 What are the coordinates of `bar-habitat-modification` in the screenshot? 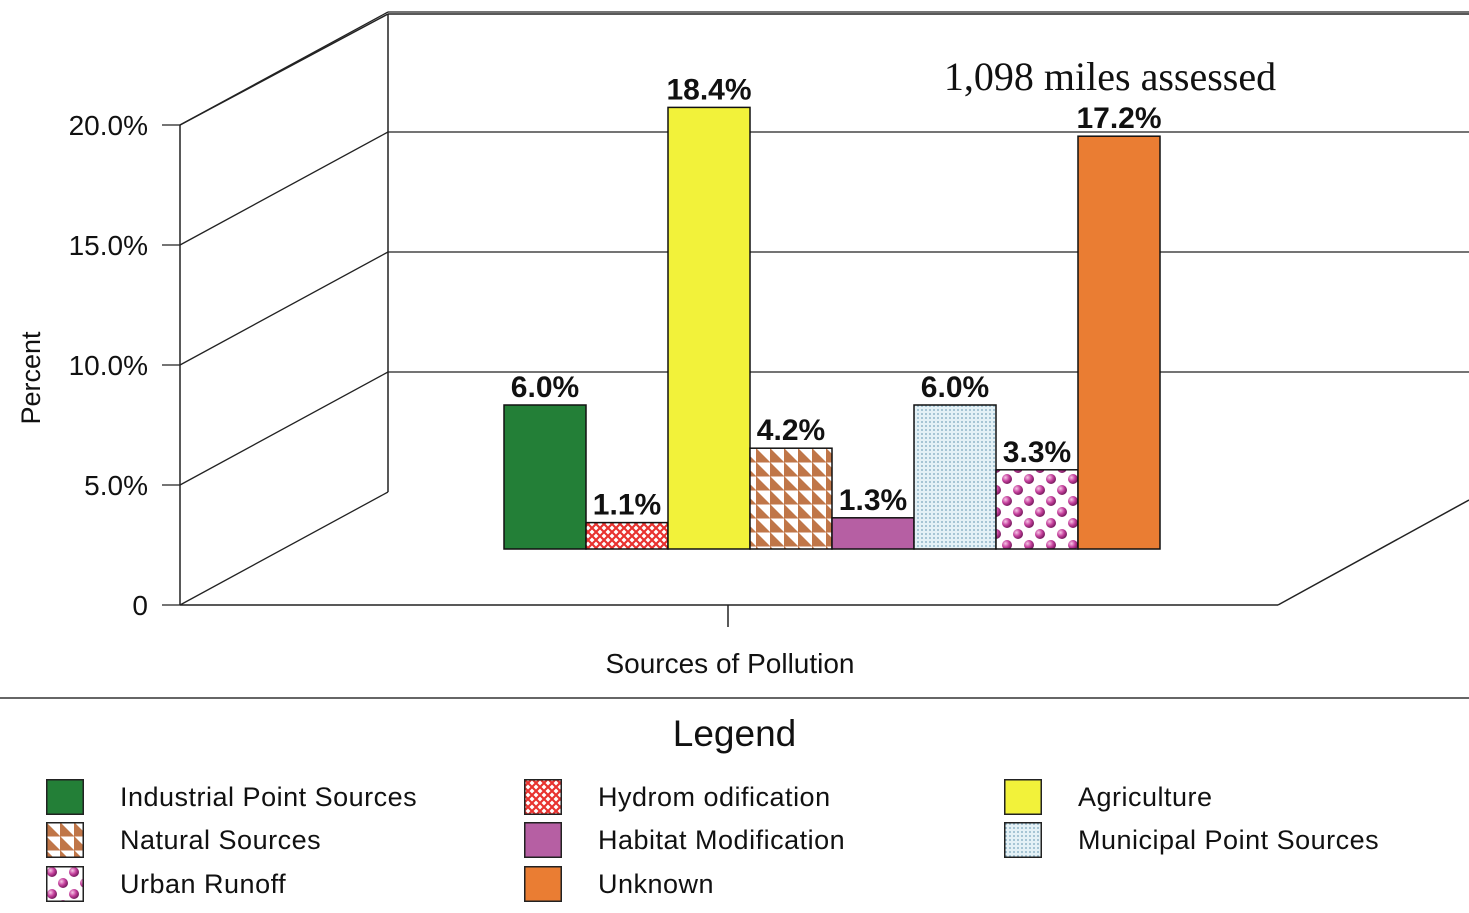 It's located at (873, 533).